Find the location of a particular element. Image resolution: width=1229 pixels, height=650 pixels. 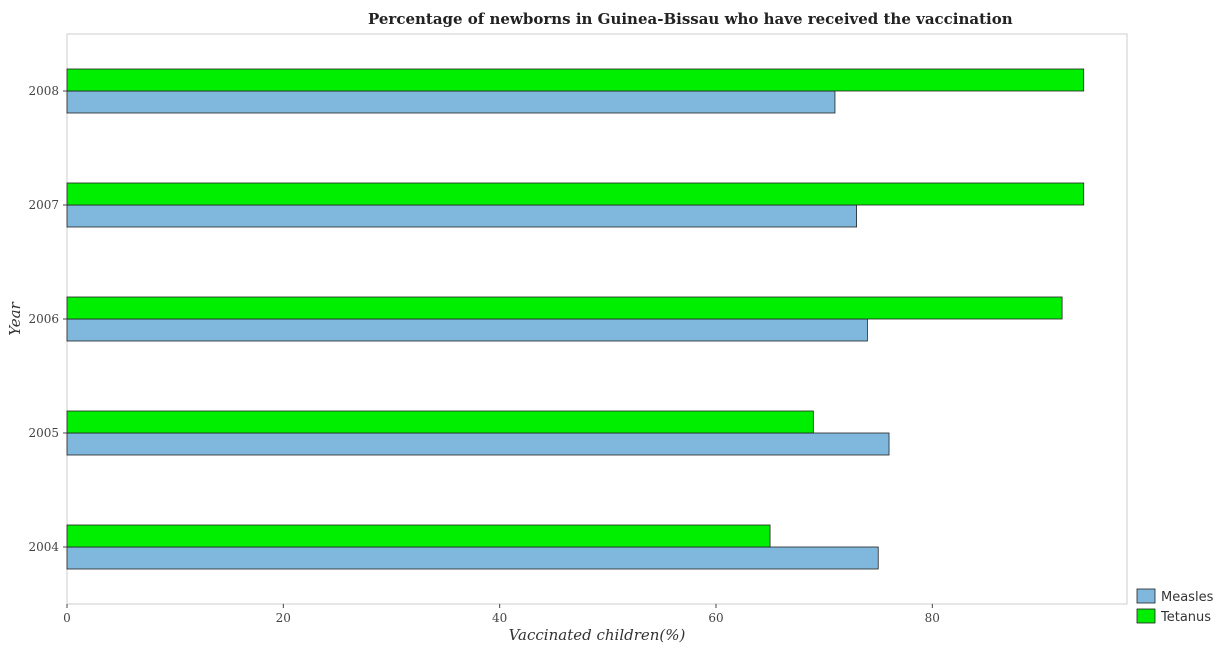

y-tick-label-2007: 2007 is located at coordinates (43, 205).